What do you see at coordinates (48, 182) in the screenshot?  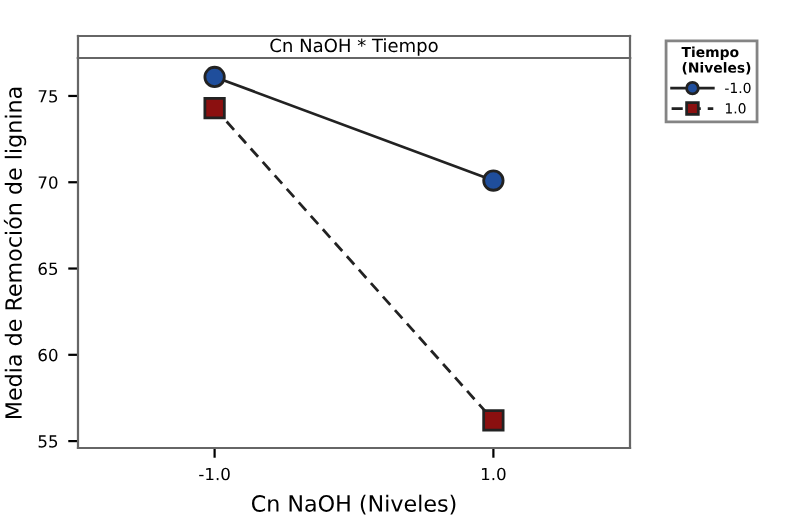 I see `y-tick-label: 70` at bounding box center [48, 182].